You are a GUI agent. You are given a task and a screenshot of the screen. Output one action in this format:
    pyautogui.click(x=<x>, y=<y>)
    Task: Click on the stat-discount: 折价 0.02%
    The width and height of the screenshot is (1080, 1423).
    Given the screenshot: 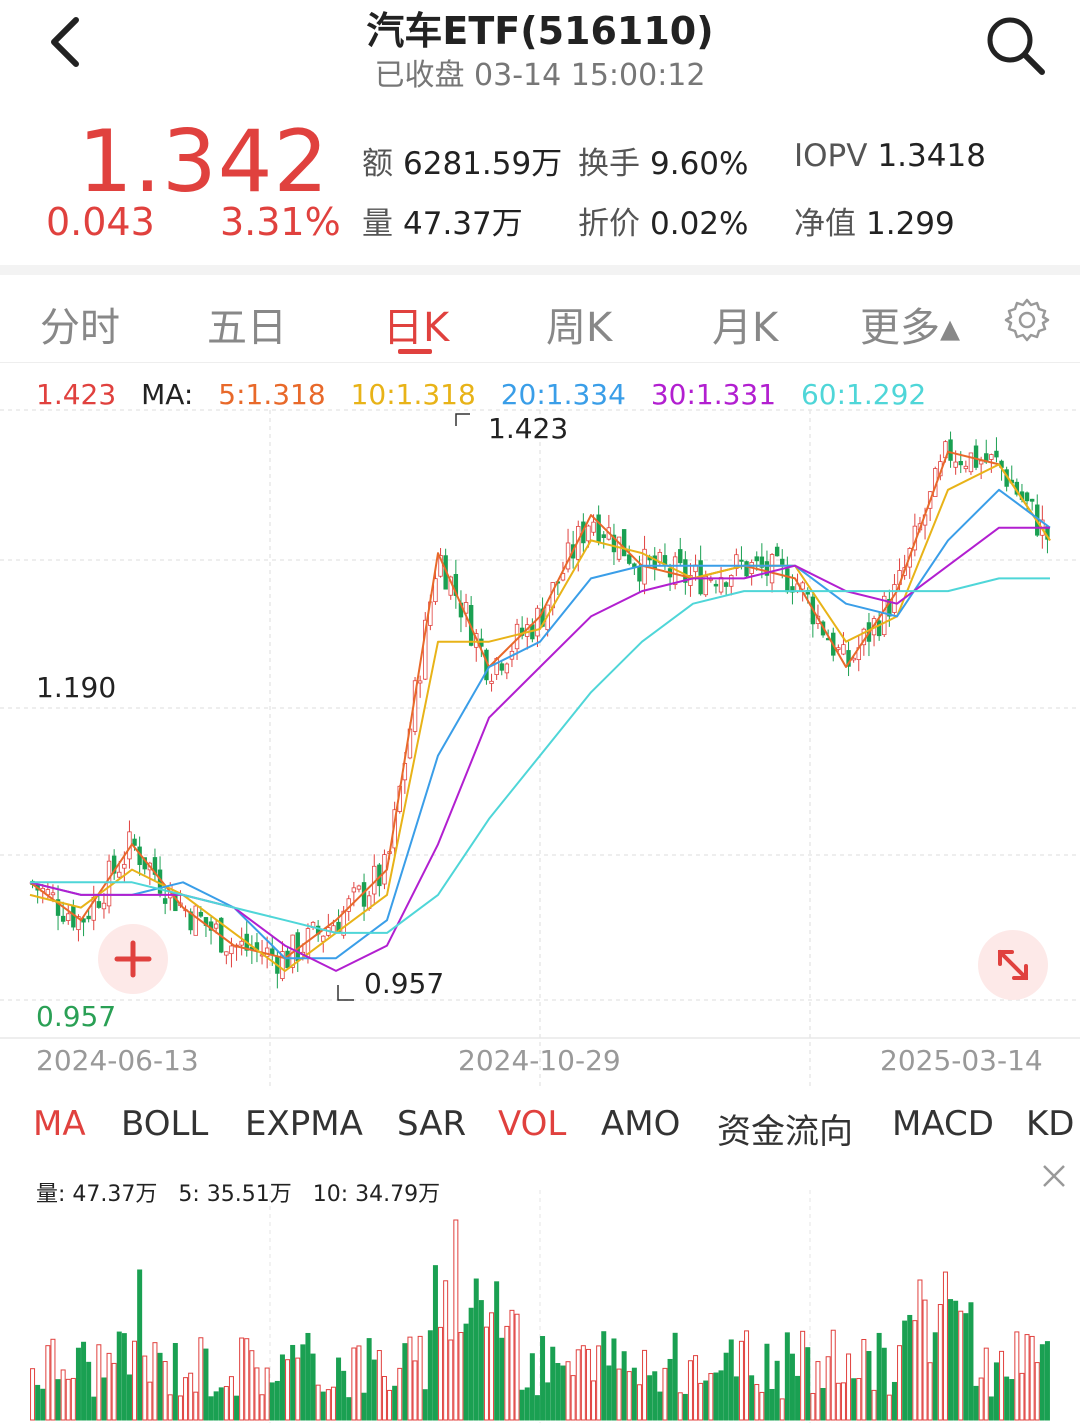 What is the action you would take?
    pyautogui.click(x=663, y=224)
    